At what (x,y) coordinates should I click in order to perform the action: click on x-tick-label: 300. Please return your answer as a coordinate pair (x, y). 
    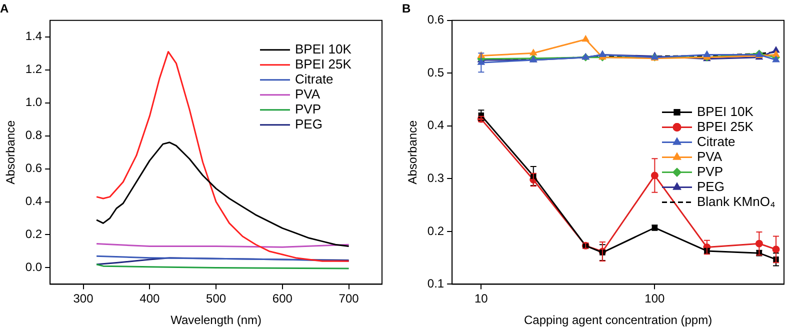
    Looking at the image, I should click on (83, 299).